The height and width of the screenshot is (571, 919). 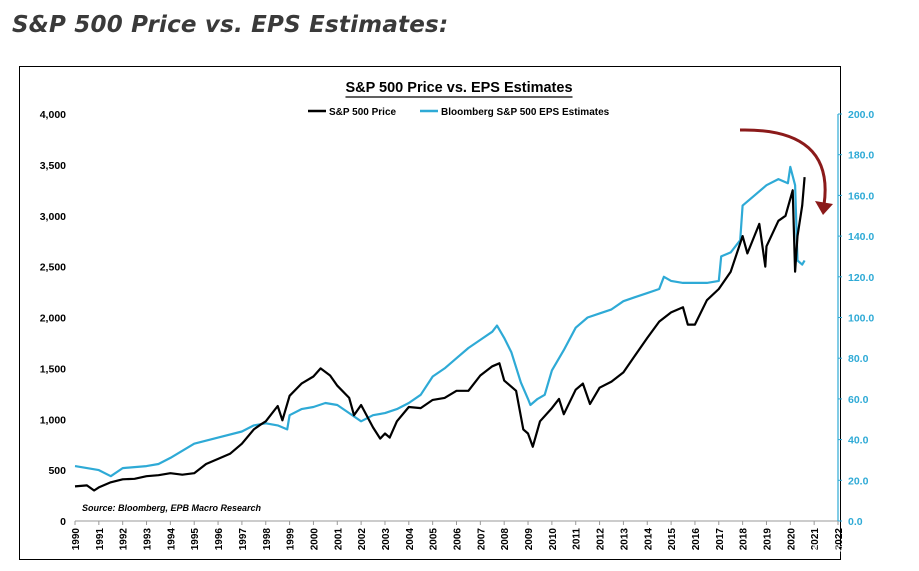 What do you see at coordinates (783, 167) in the screenshot?
I see `annotation-arrow` at bounding box center [783, 167].